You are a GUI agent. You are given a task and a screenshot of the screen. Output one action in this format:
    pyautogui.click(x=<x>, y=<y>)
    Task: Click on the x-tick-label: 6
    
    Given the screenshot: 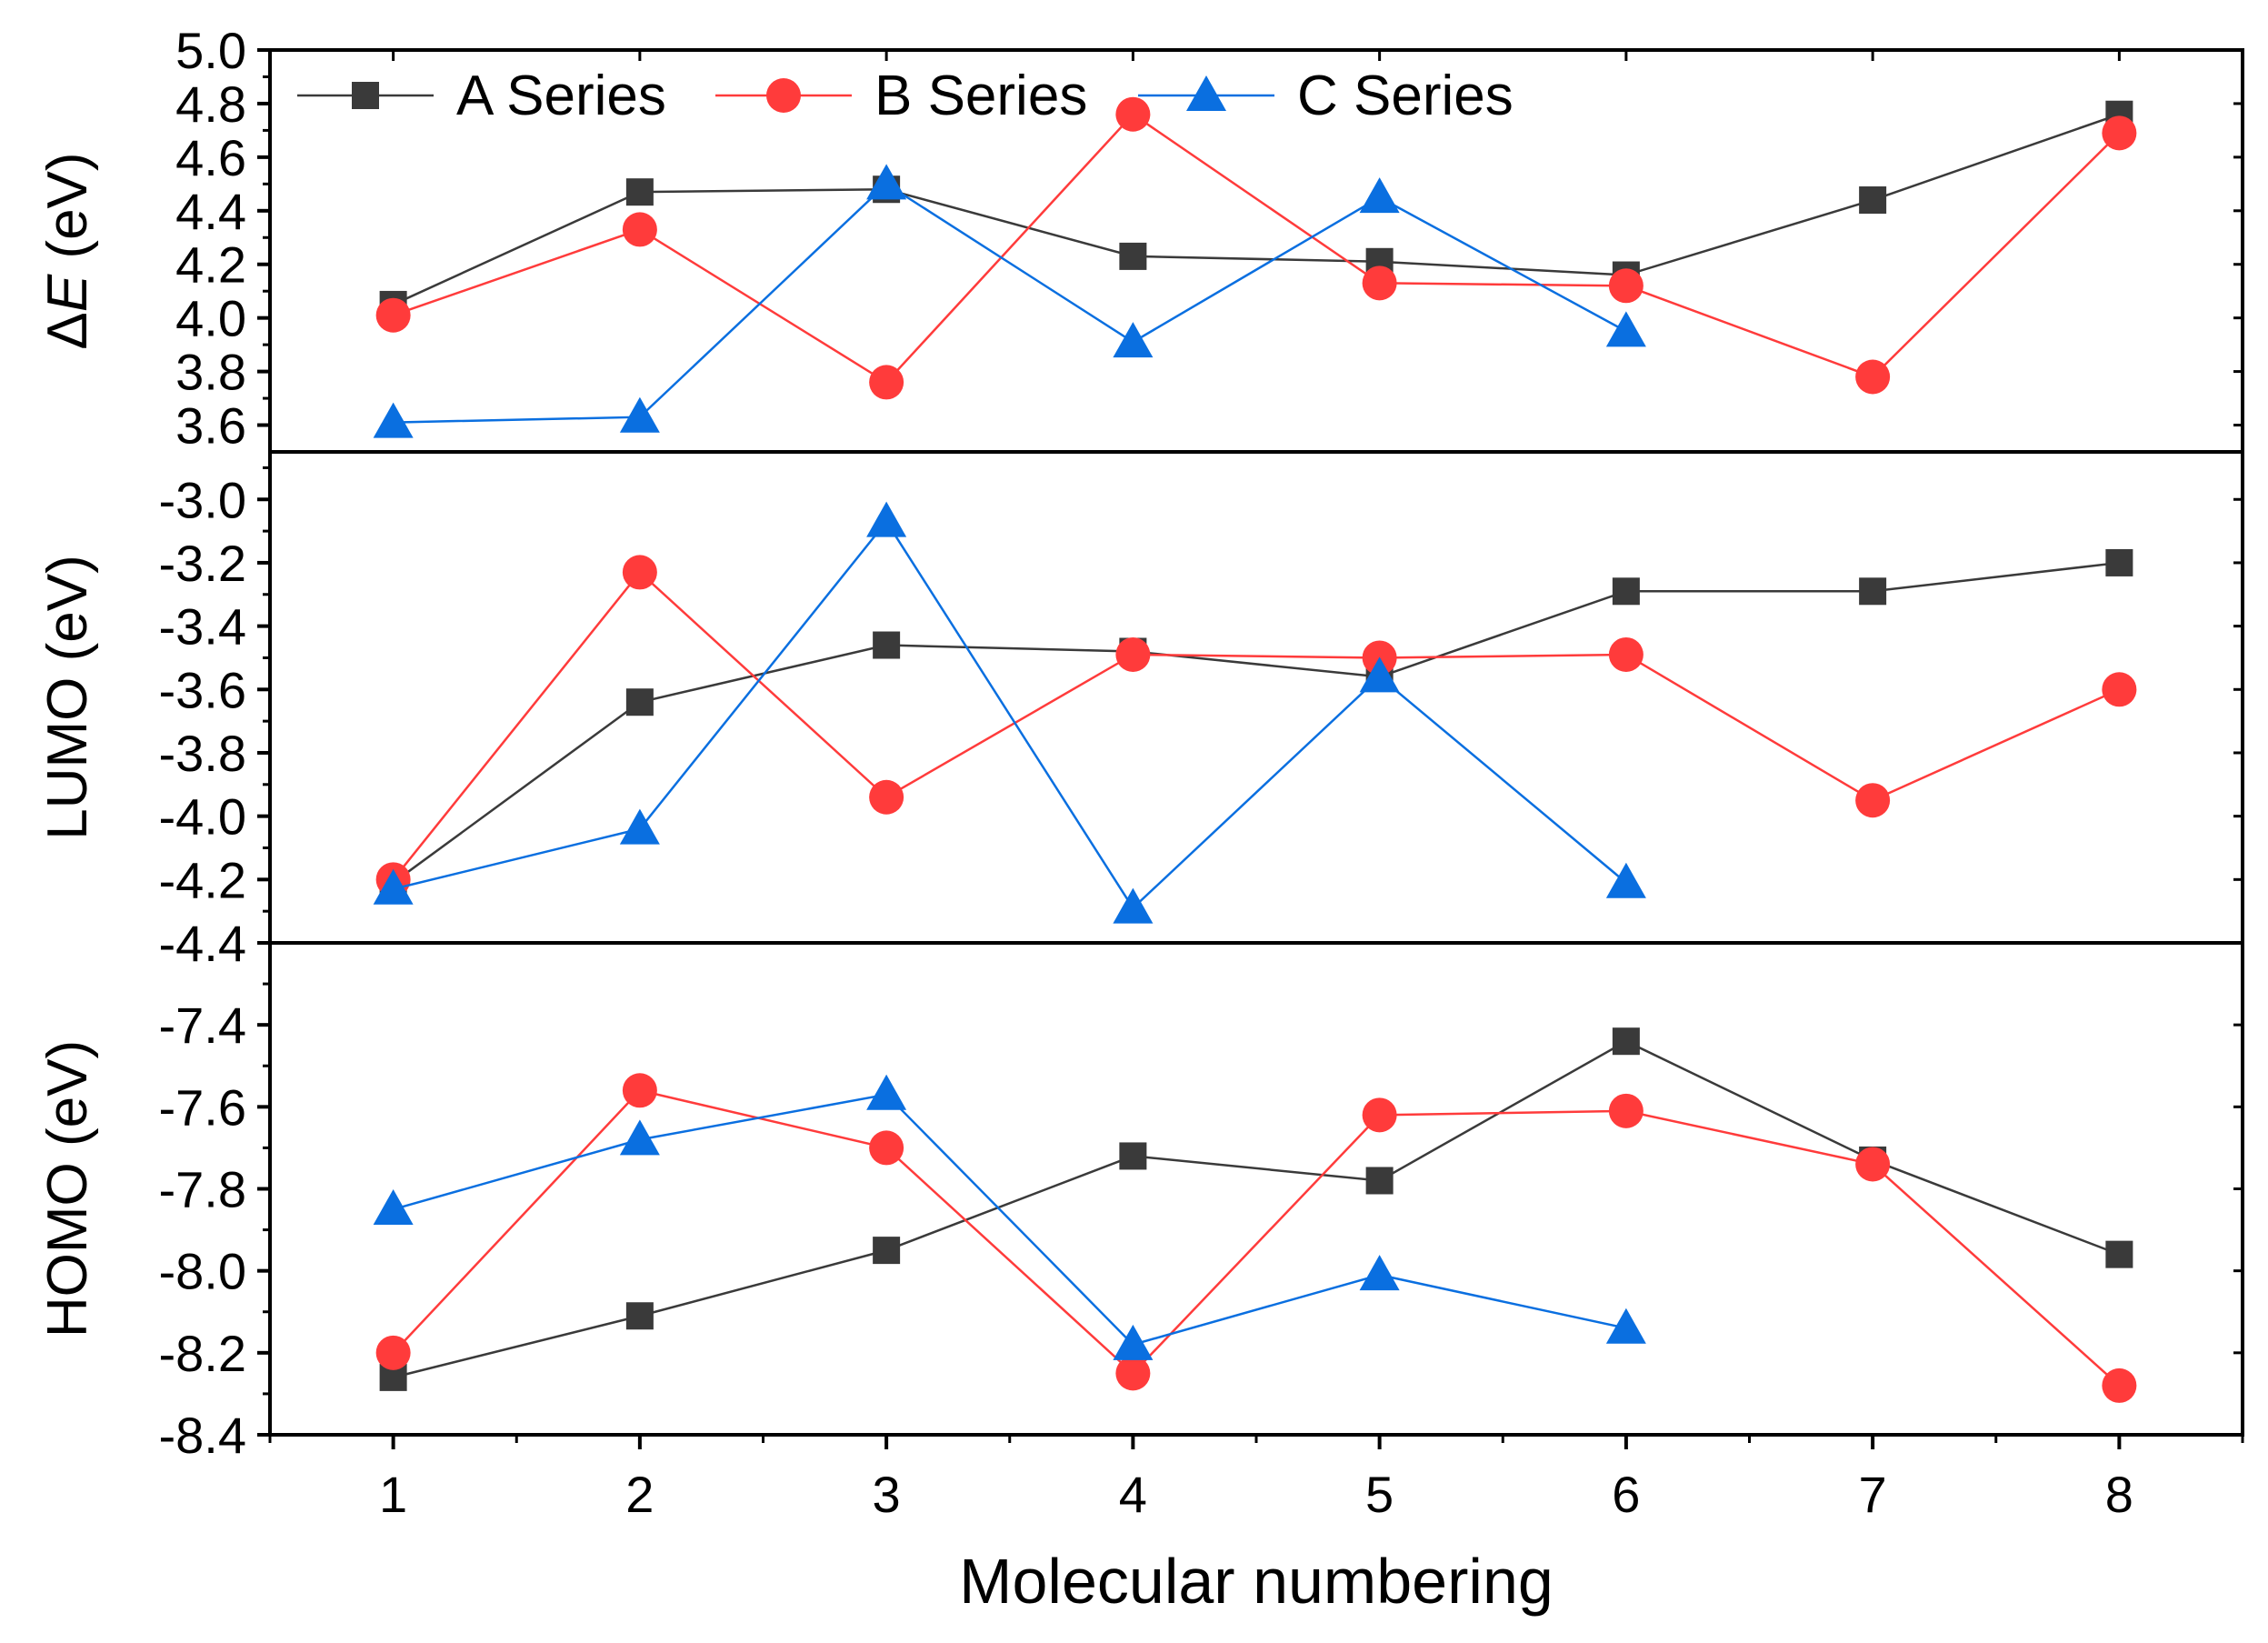 What is the action you would take?
    pyautogui.click(x=1626, y=1494)
    